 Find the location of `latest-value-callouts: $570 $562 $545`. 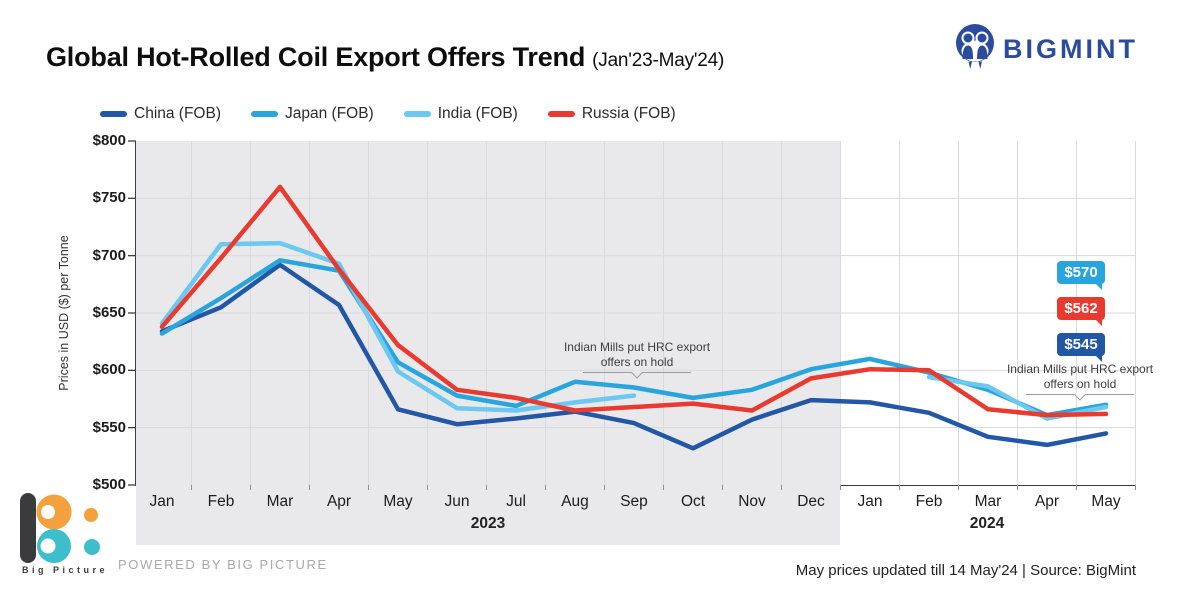

latest-value-callouts: $570 $562 $545 is located at coordinates (1081, 315).